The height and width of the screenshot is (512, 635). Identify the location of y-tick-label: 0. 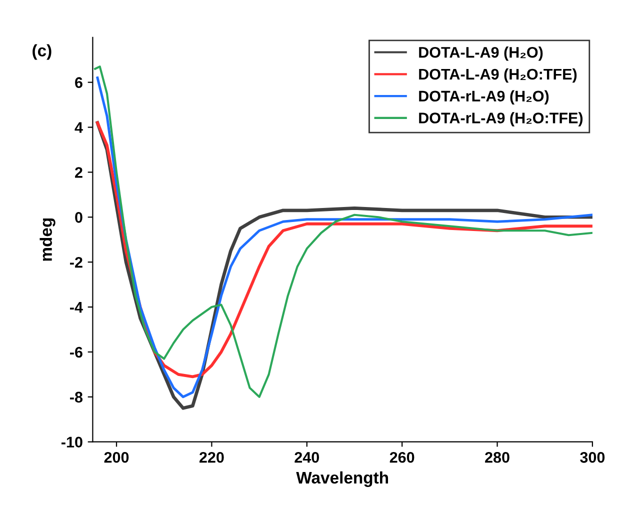
(78, 217).